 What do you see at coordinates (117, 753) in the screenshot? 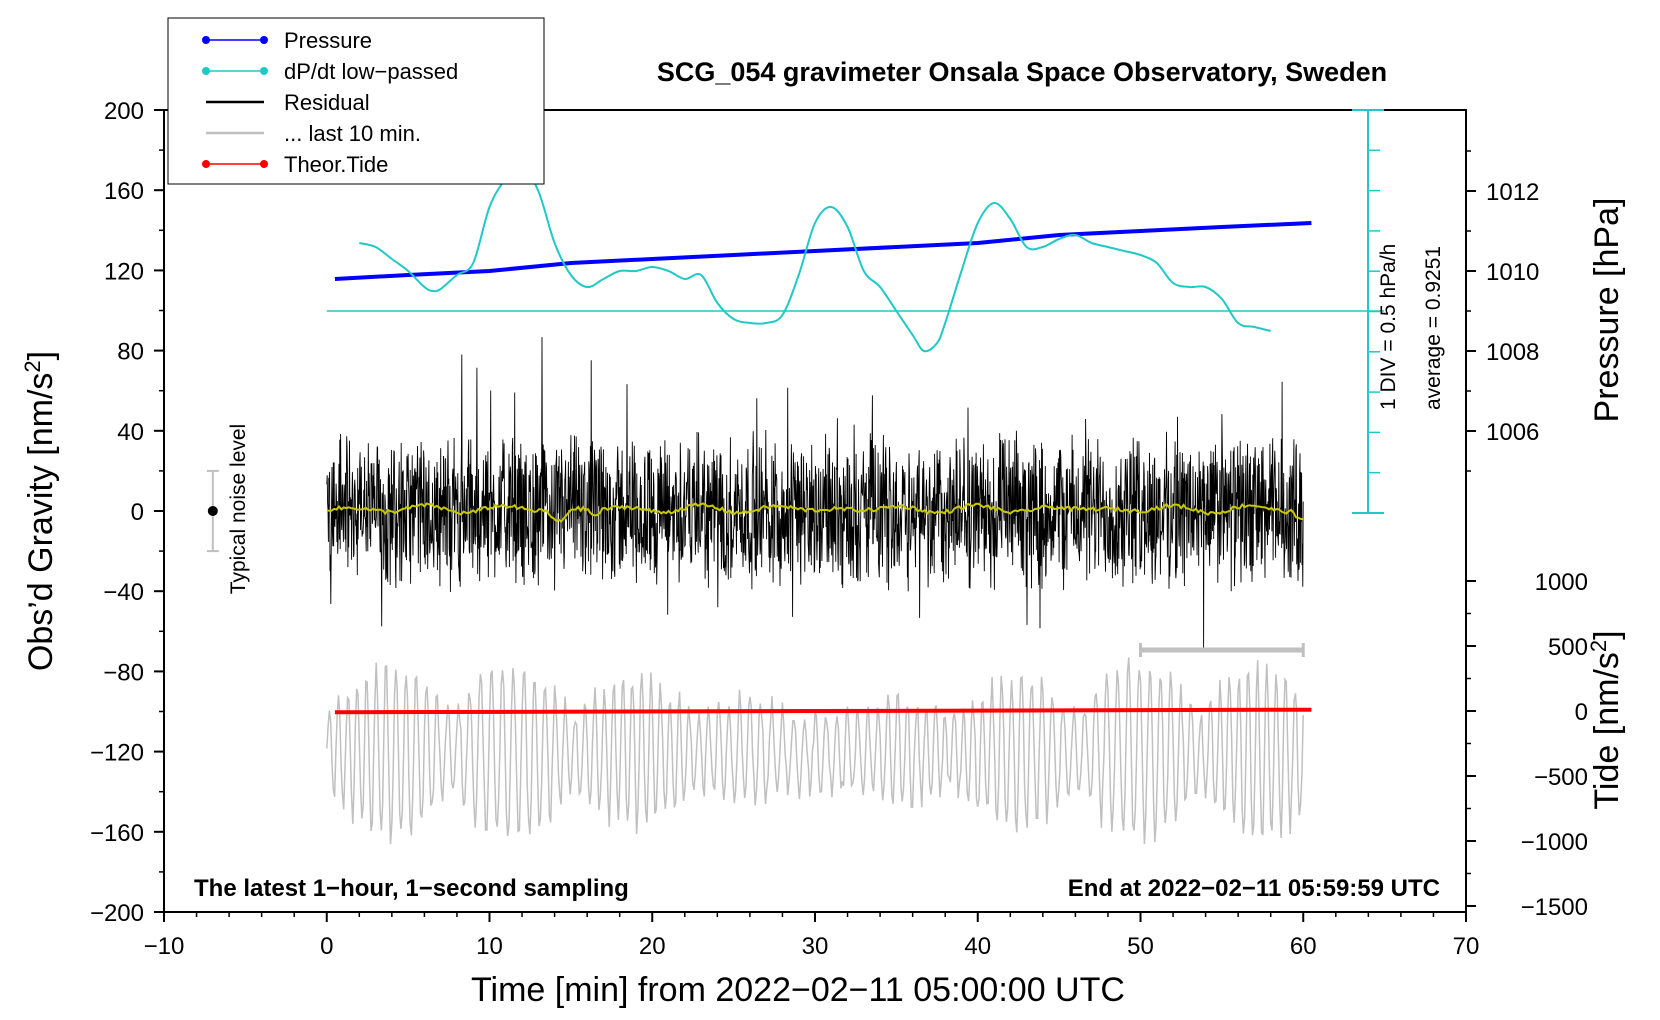
I see `y-tick-label: −120` at bounding box center [117, 753].